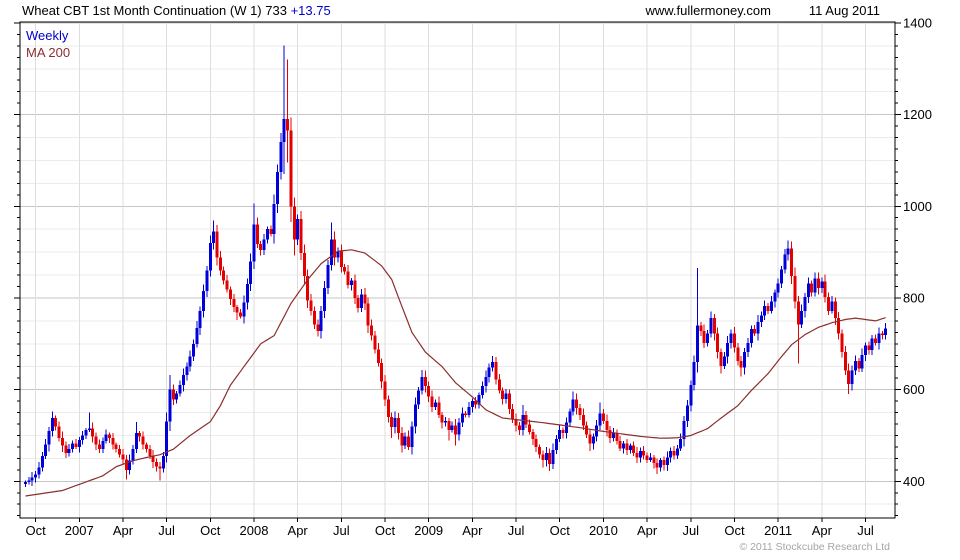  Describe the element at coordinates (79, 530) in the screenshot. I see `svg-text: 2007` at that location.